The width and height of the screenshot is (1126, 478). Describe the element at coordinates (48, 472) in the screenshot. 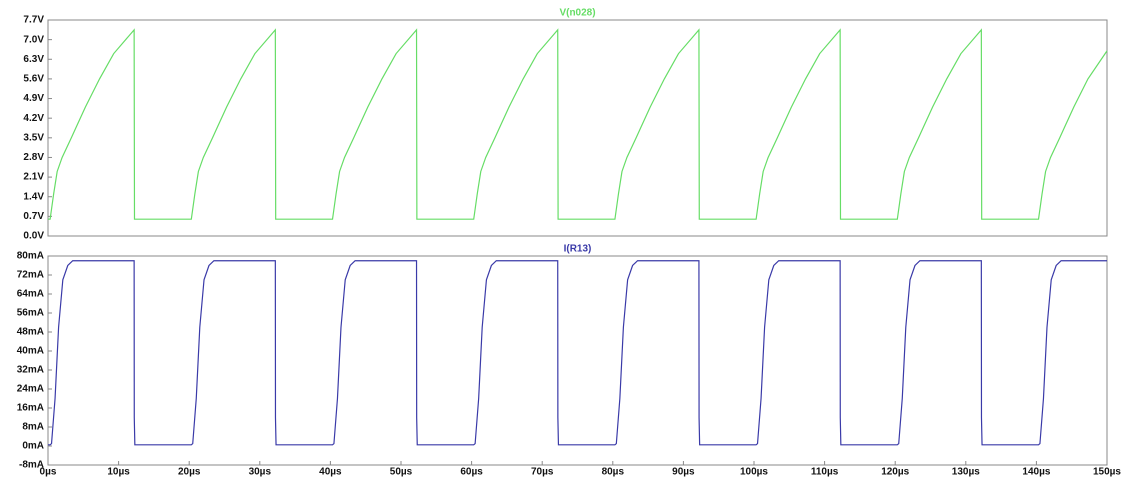

I see `x-tick-label: 0µs` at that location.